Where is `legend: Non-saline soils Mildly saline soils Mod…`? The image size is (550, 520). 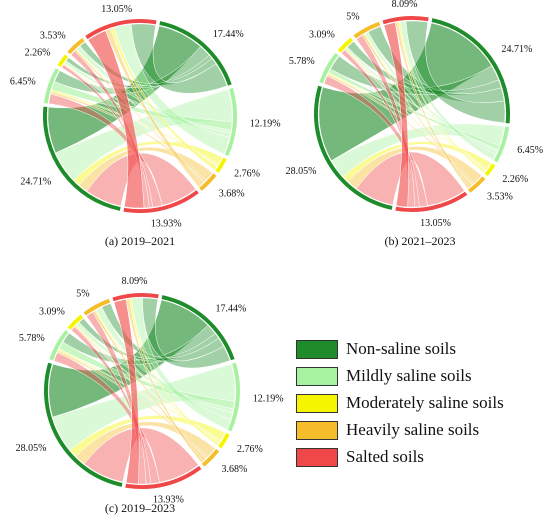 legend: Non-saline soils Mildly saline soils Mod… is located at coordinates (421, 403).